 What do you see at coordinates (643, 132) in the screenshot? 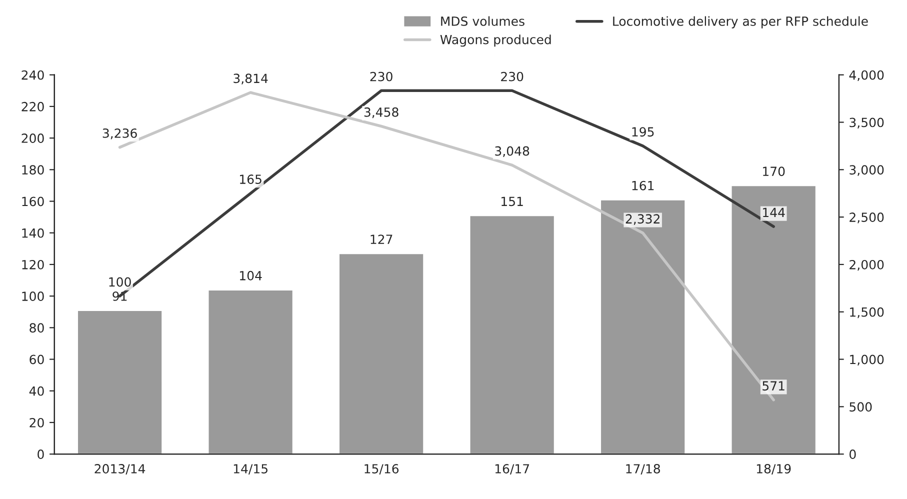
I see `data-label: 195` at bounding box center [643, 132].